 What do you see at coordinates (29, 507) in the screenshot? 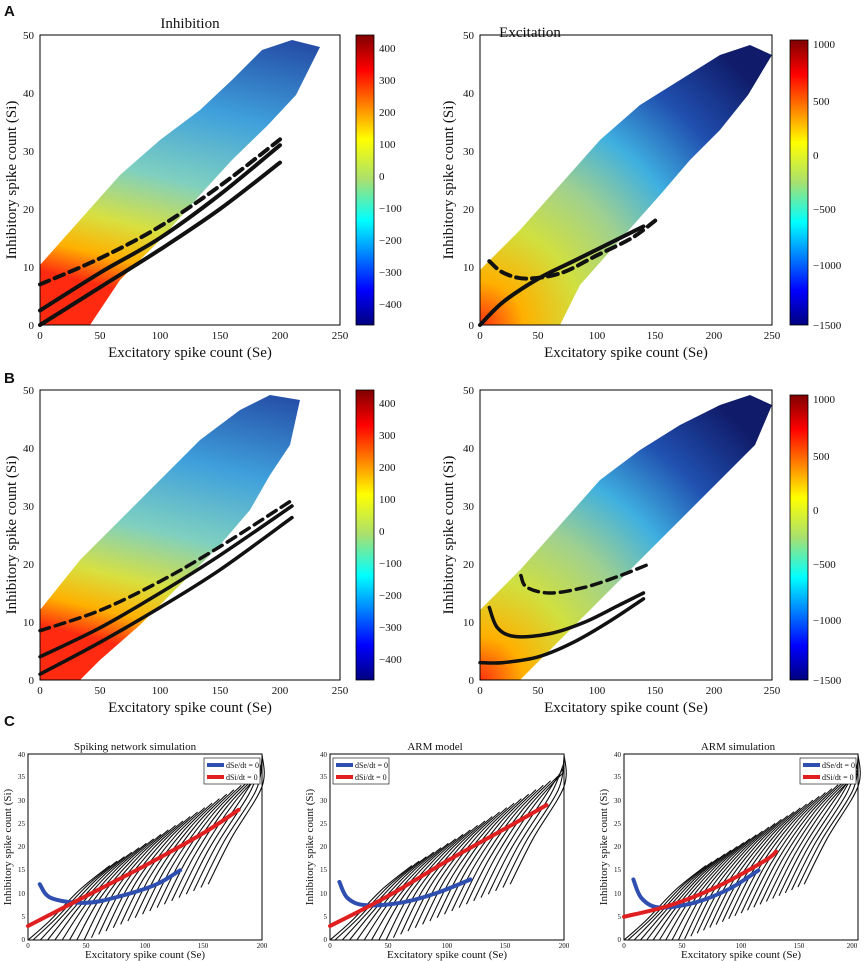
I see `chart-b1-ytick: 30` at bounding box center [29, 507].